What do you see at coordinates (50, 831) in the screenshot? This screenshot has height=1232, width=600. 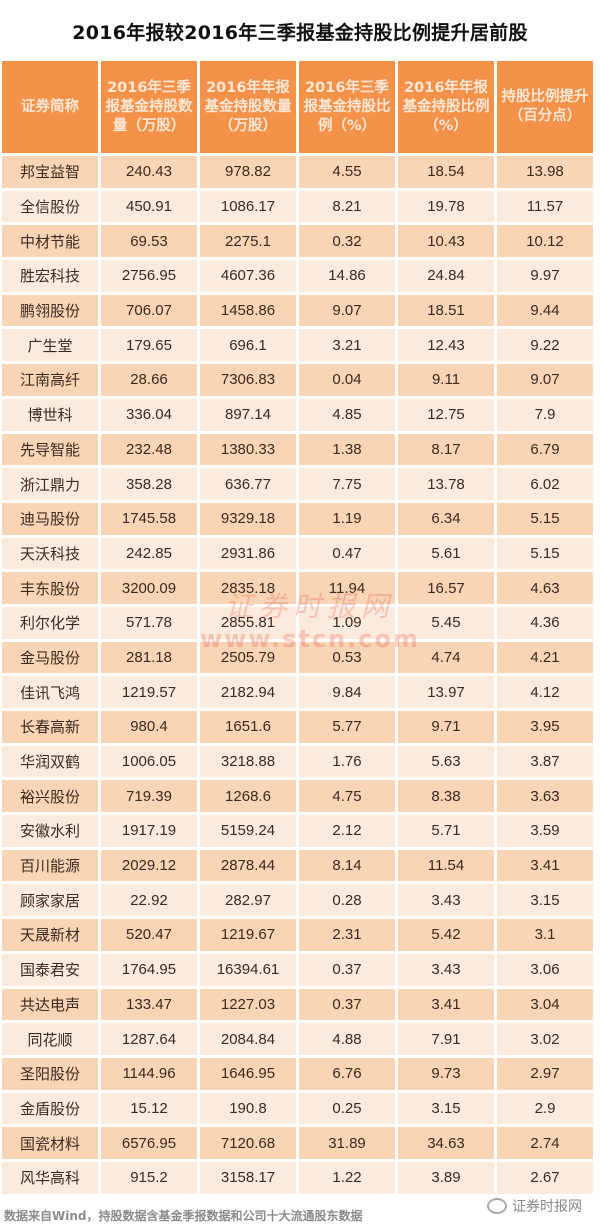 I see `stock-name-cell: 安徽水利` at bounding box center [50, 831].